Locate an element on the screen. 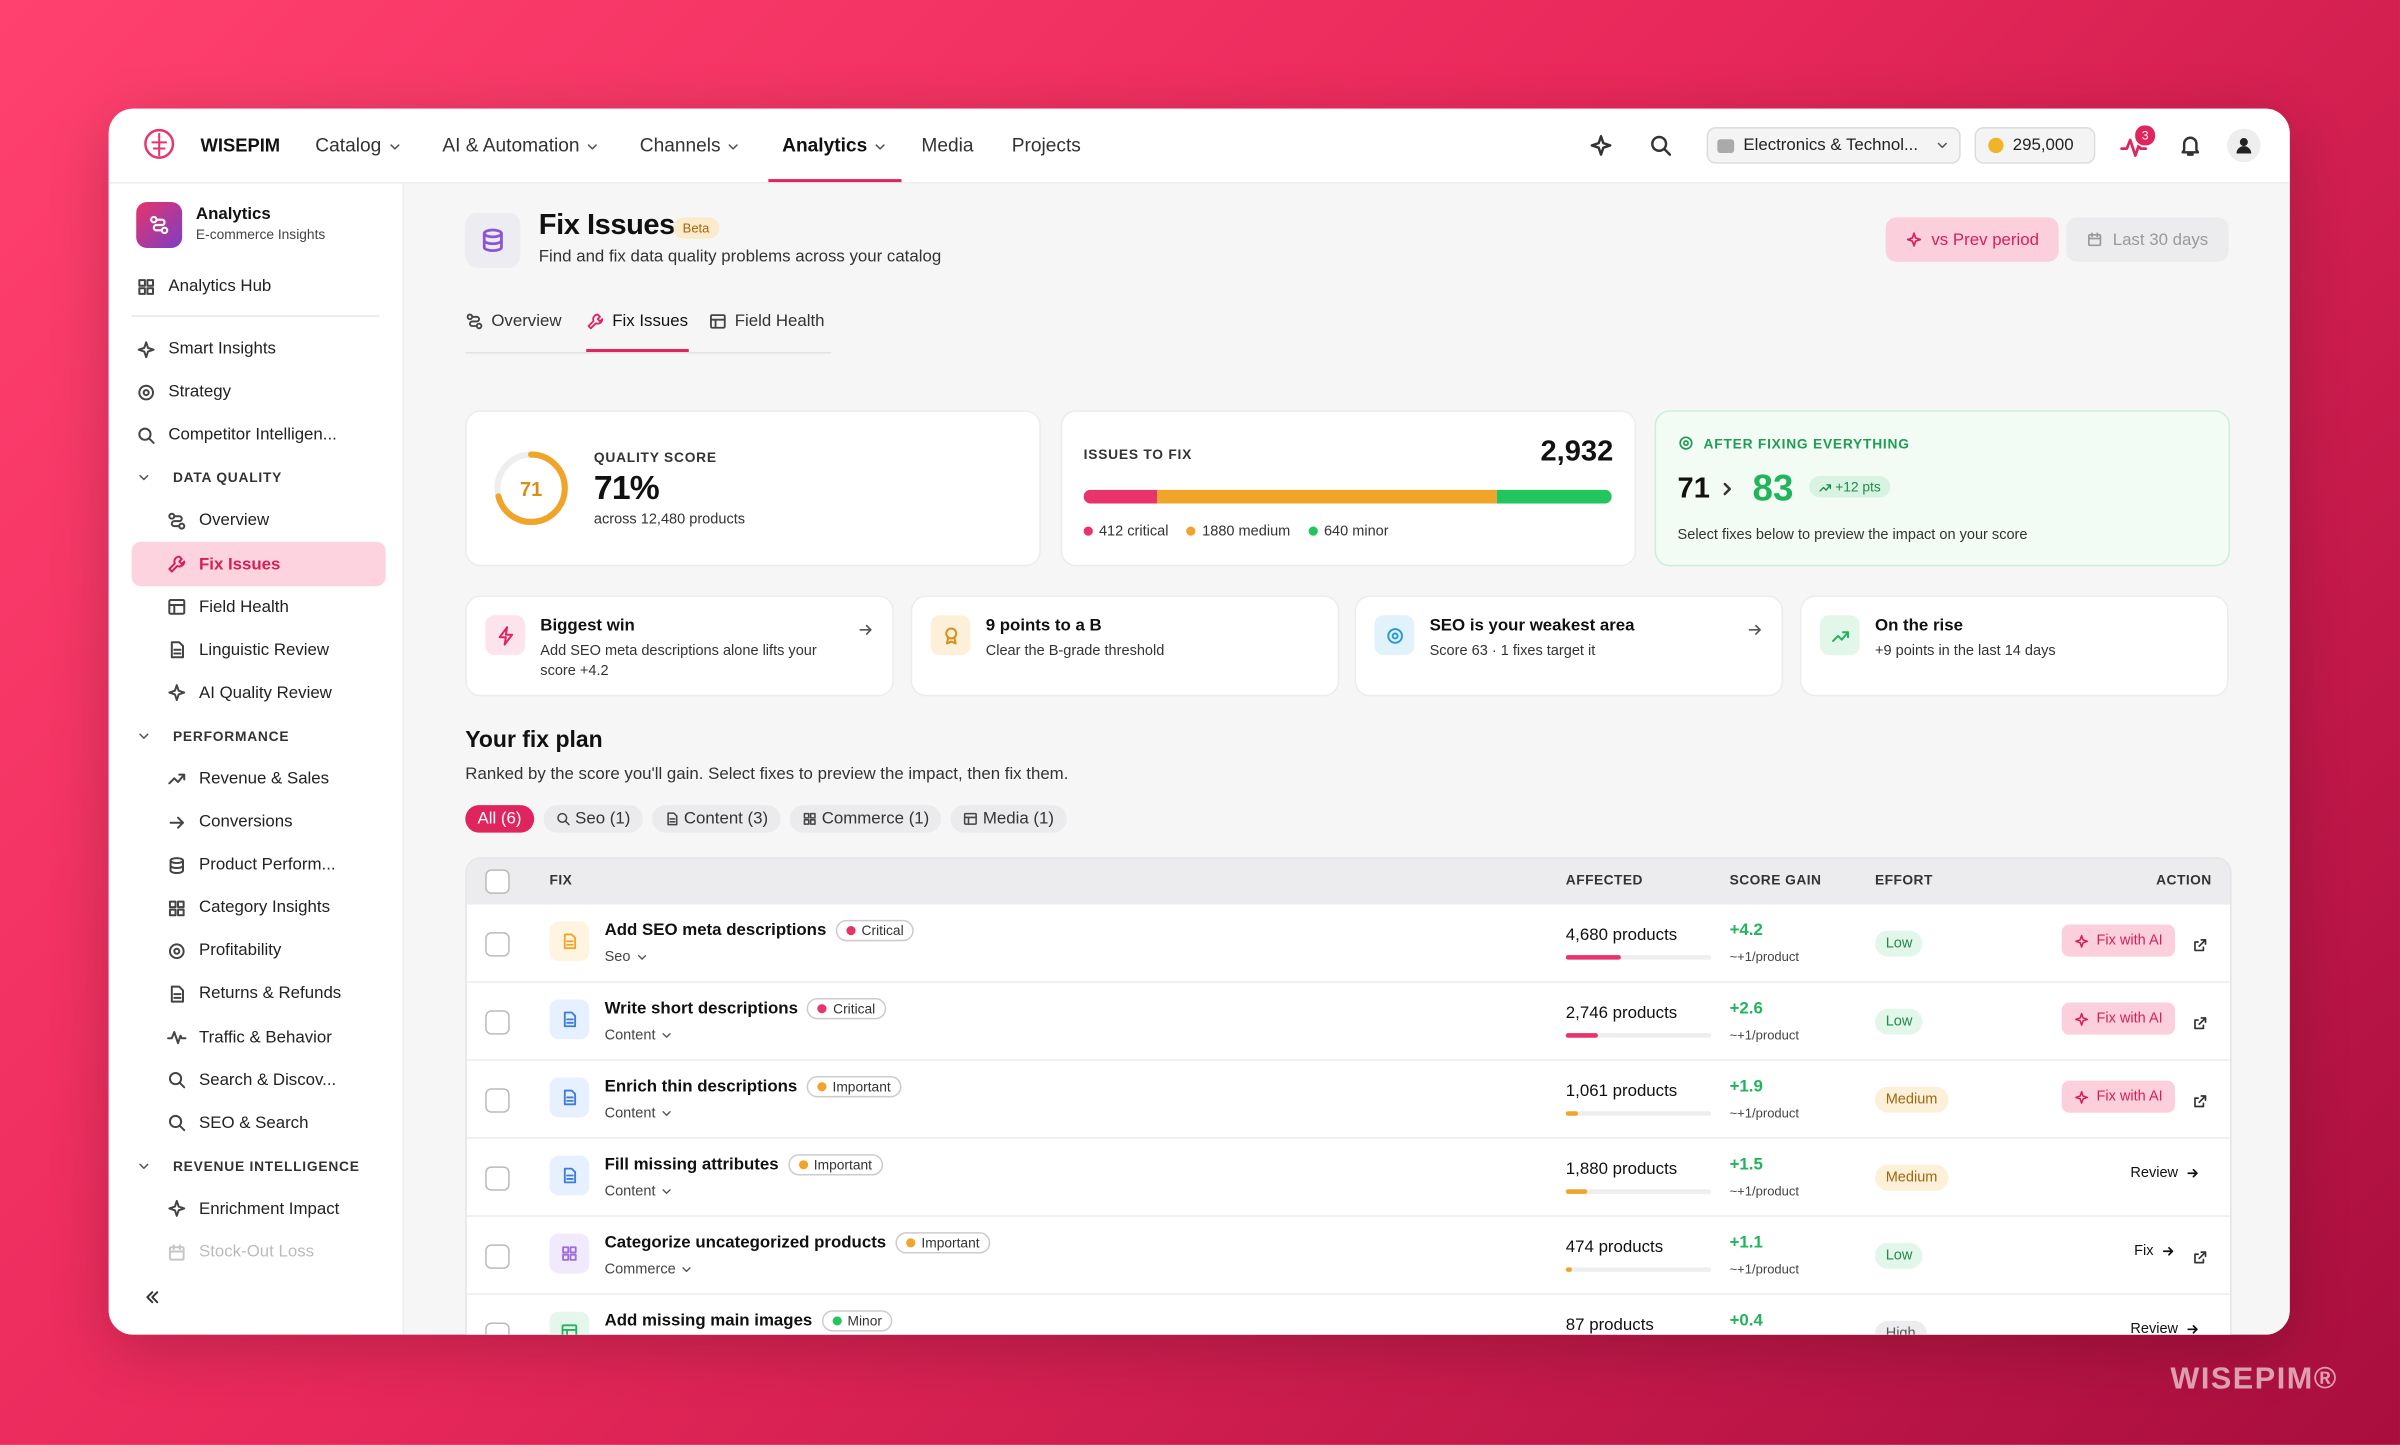 Image resolution: width=2400 pixels, height=1445 pixels. nav-item: AI & Automation is located at coordinates (521, 145).